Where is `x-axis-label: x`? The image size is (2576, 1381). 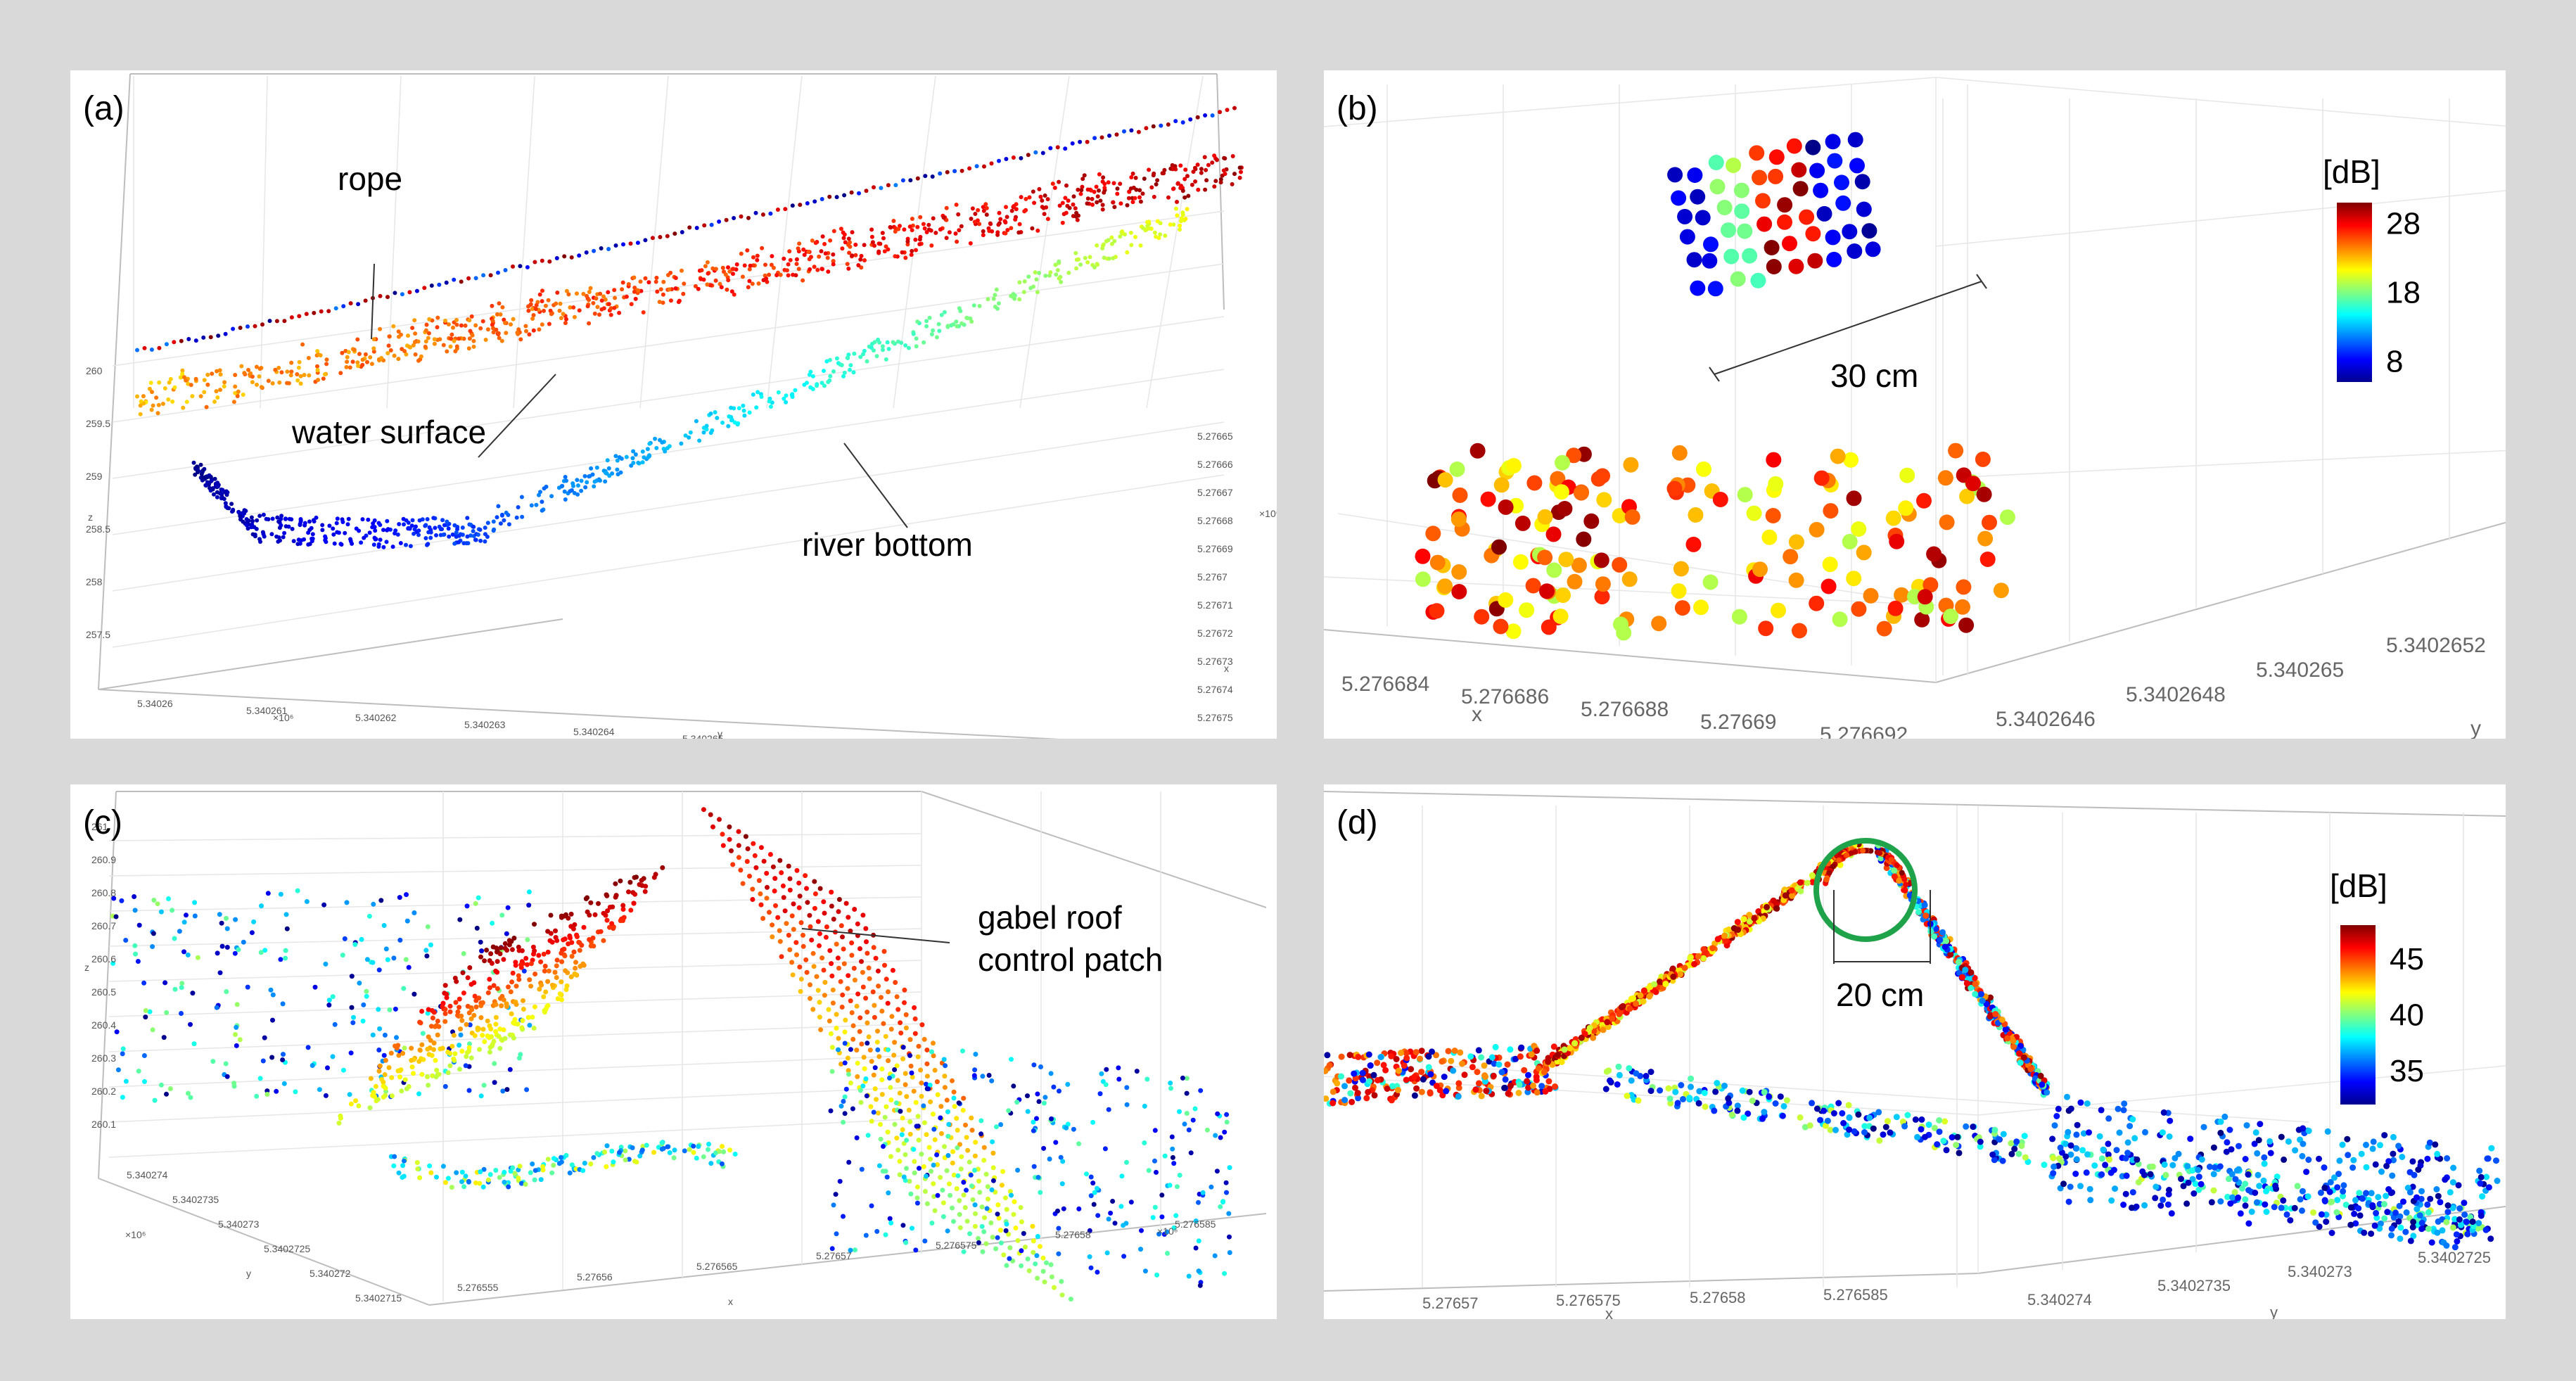 x-axis-label: x is located at coordinates (730, 1302).